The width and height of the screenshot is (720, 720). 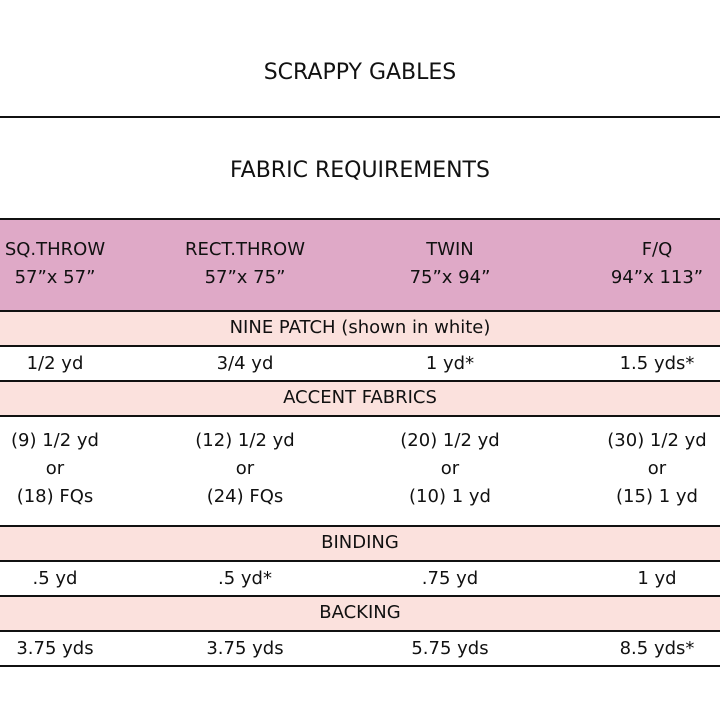 I want to click on value-cell: 1 yd, so click(x=657, y=578).